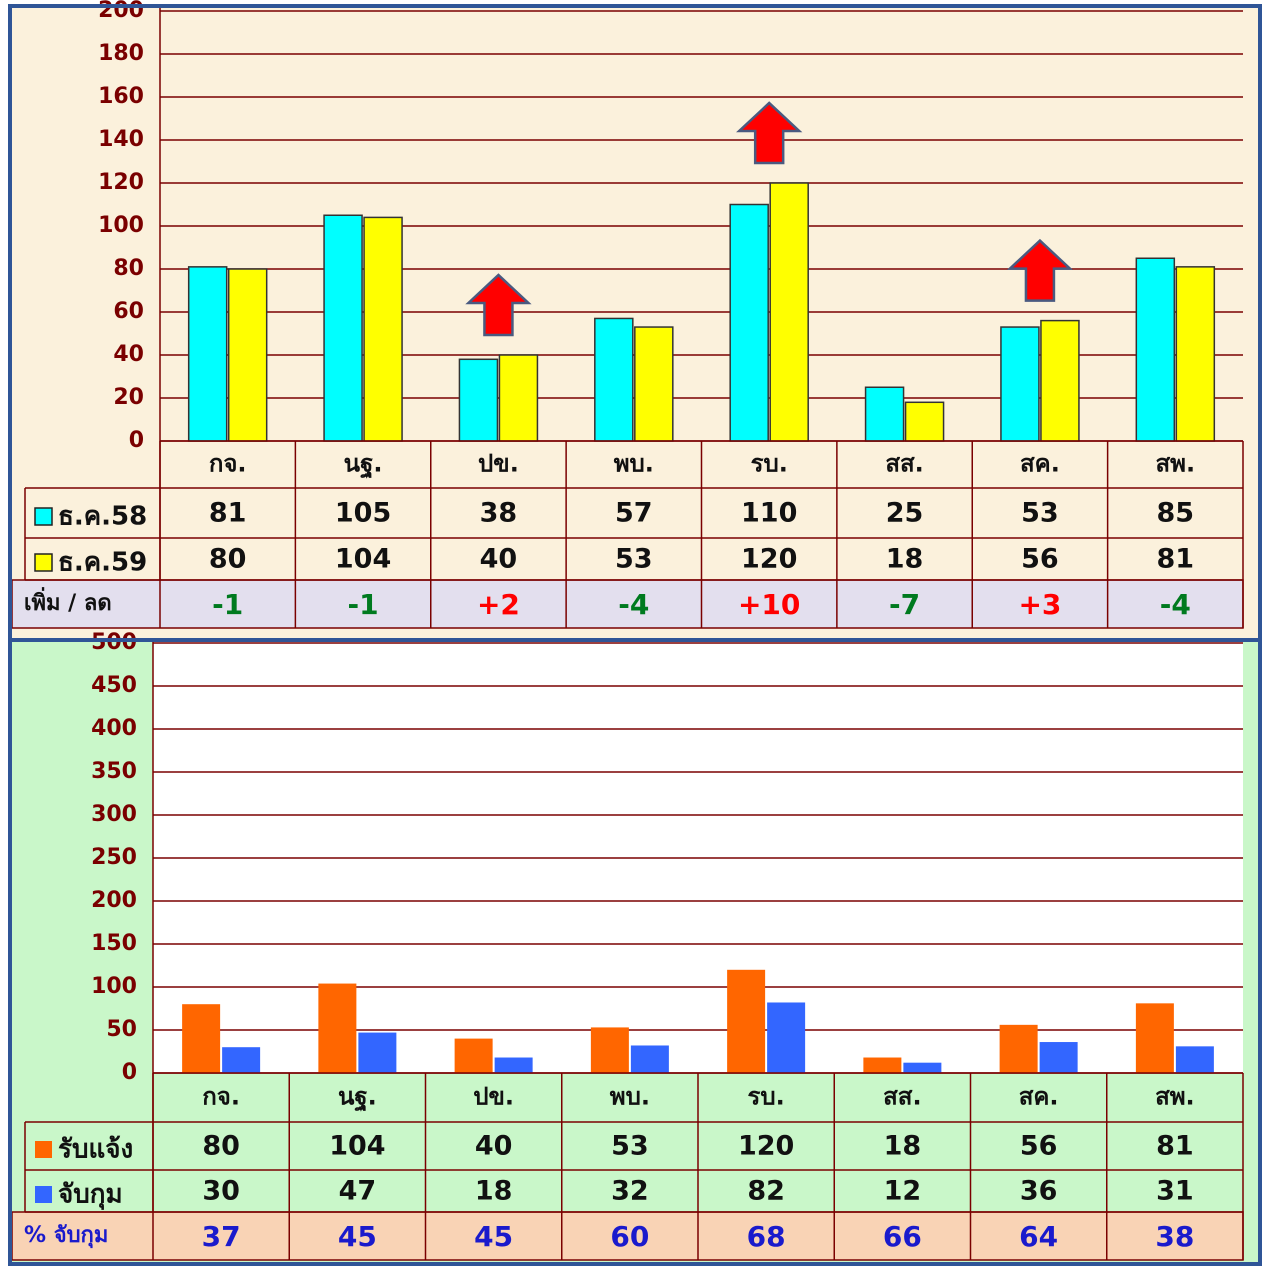  I want to click on y-tick-label: 300, so click(114, 814).